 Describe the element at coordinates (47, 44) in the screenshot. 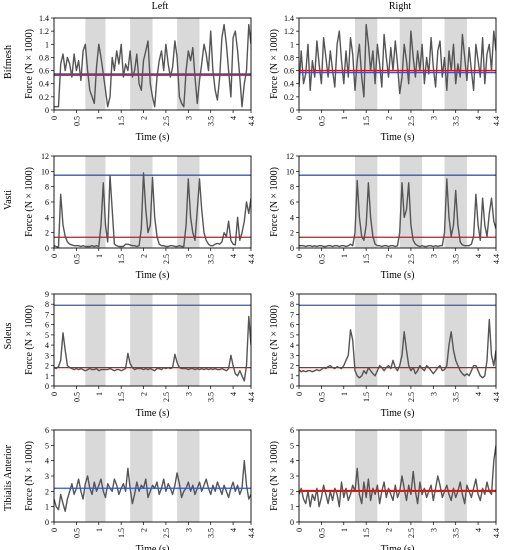

I see `panel-bifmesh-left-ytick-label: 1` at that location.